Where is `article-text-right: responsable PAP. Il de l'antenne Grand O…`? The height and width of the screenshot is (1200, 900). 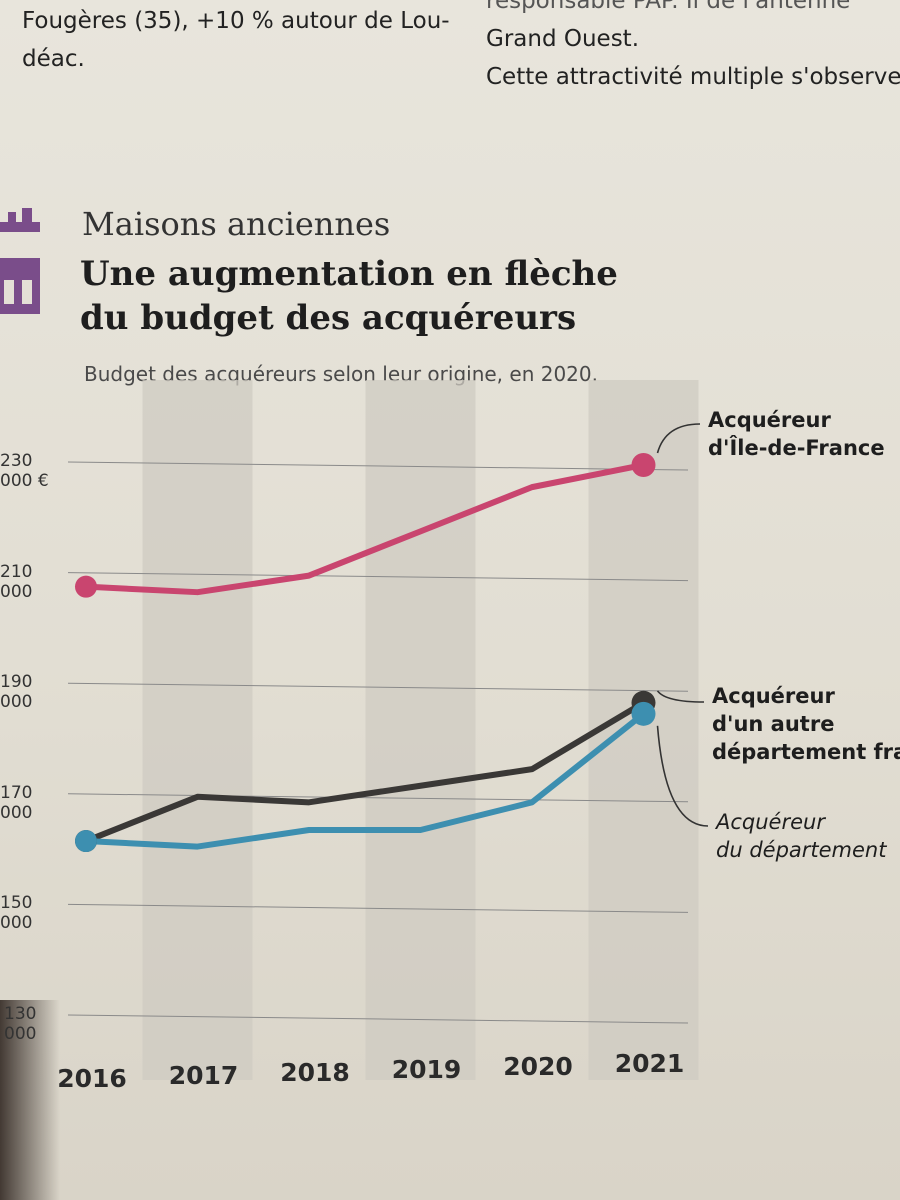 article-text-right: responsable PAP. Il de l'antenne Grand O… is located at coordinates (693, 48).